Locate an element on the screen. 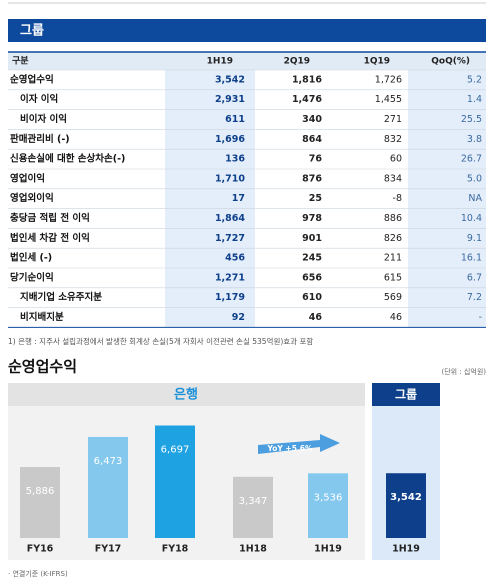  table-cell: 17 is located at coordinates (238, 198).